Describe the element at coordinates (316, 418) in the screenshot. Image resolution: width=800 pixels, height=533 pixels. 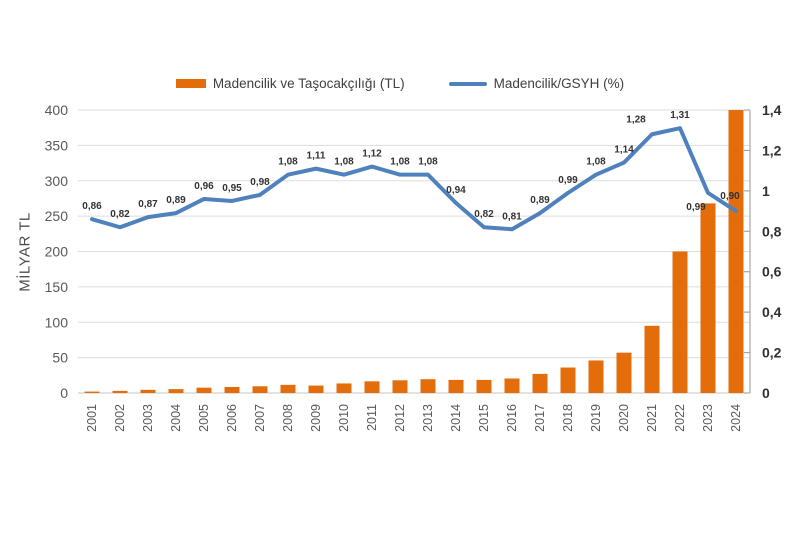
I see `x-axis-label-2009: 2009` at that location.